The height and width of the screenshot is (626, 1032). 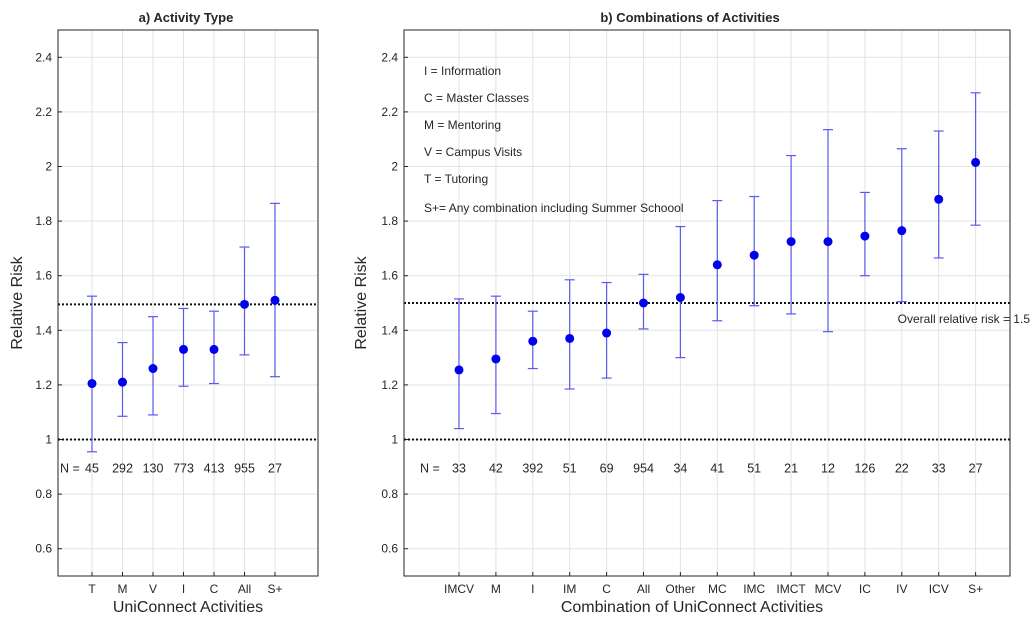 What do you see at coordinates (92, 589) in the screenshot?
I see `x-tick-label: T` at bounding box center [92, 589].